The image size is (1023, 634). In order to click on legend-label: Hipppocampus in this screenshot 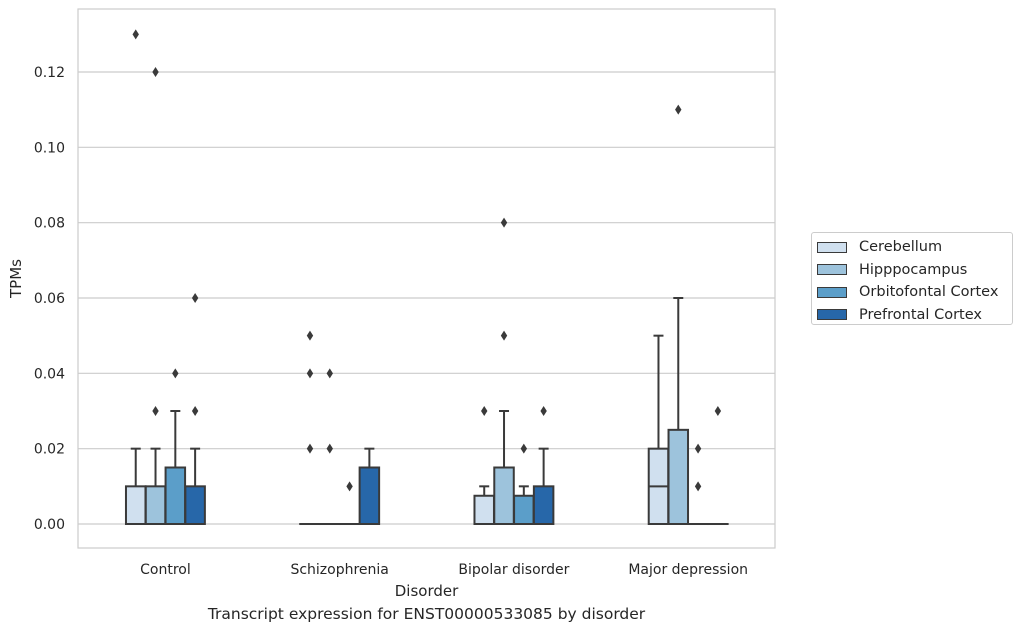, I will do `click(913, 269)`.